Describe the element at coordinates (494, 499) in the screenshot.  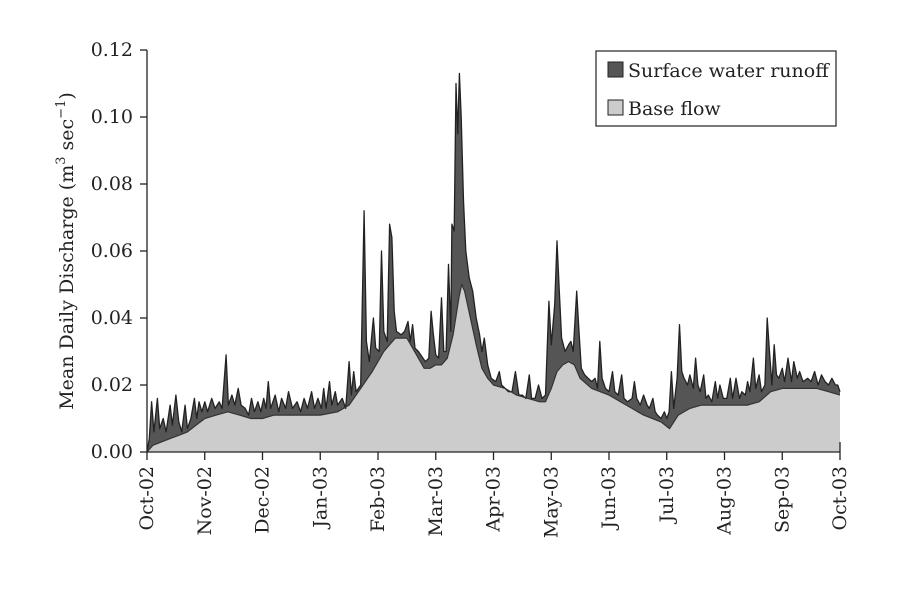
I see `x-tick-label: Apr-03` at that location.